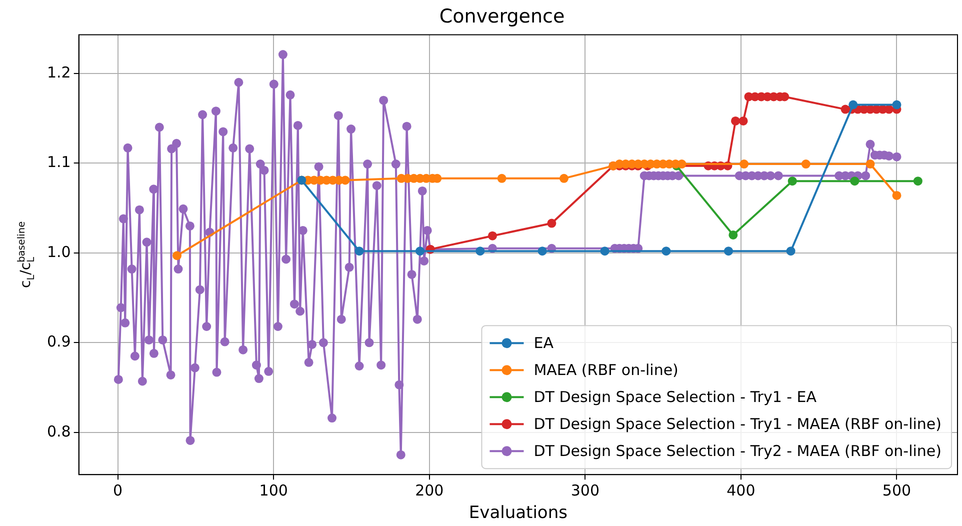 This screenshot has width=962, height=526. Describe the element at coordinates (58, 431) in the screenshot. I see `y-tick-label: 0.8` at that location.